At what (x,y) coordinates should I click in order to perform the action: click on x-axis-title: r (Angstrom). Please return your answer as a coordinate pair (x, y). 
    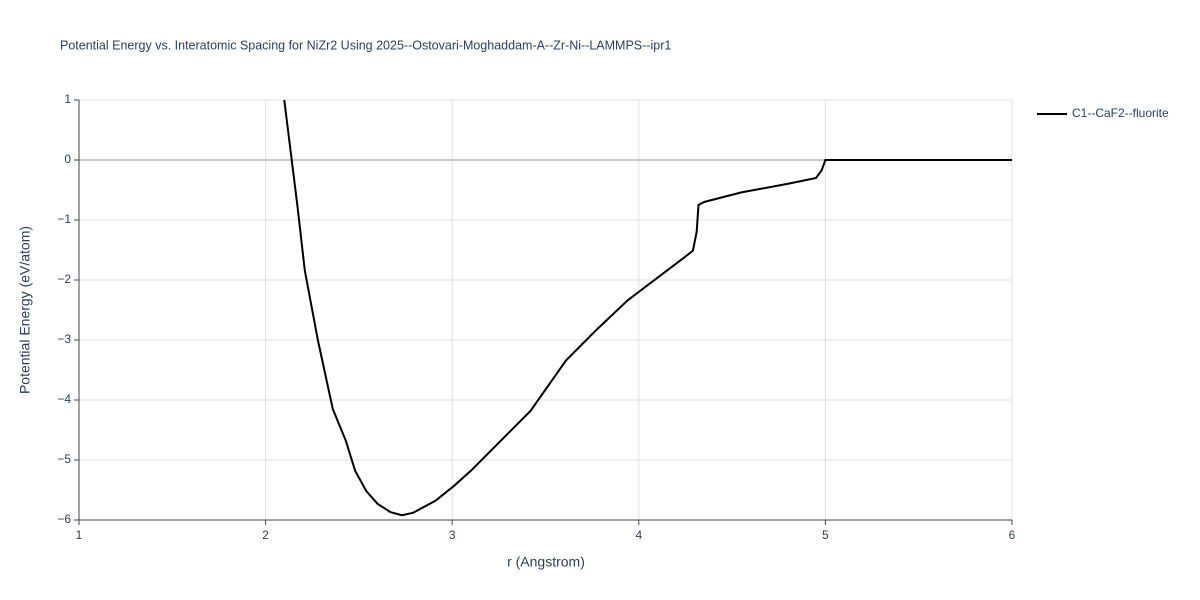
    Looking at the image, I should click on (546, 562).